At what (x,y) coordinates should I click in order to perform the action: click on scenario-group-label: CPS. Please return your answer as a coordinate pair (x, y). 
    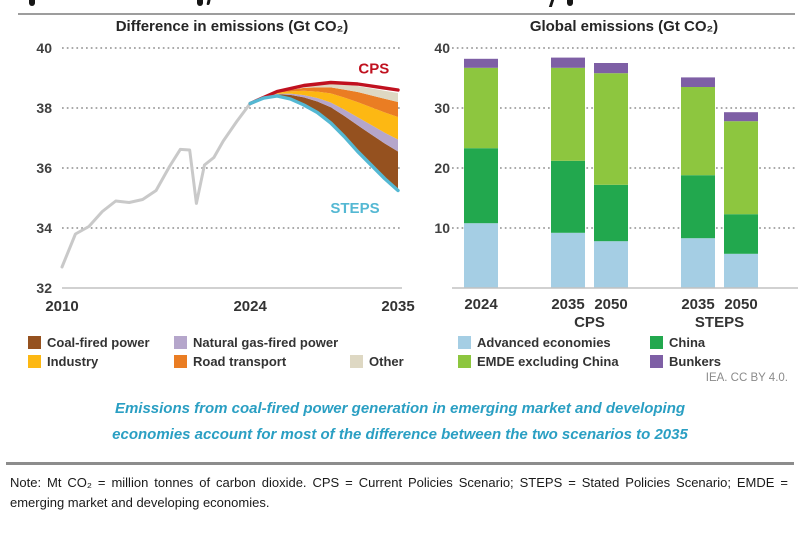
    Looking at the image, I should click on (589, 322).